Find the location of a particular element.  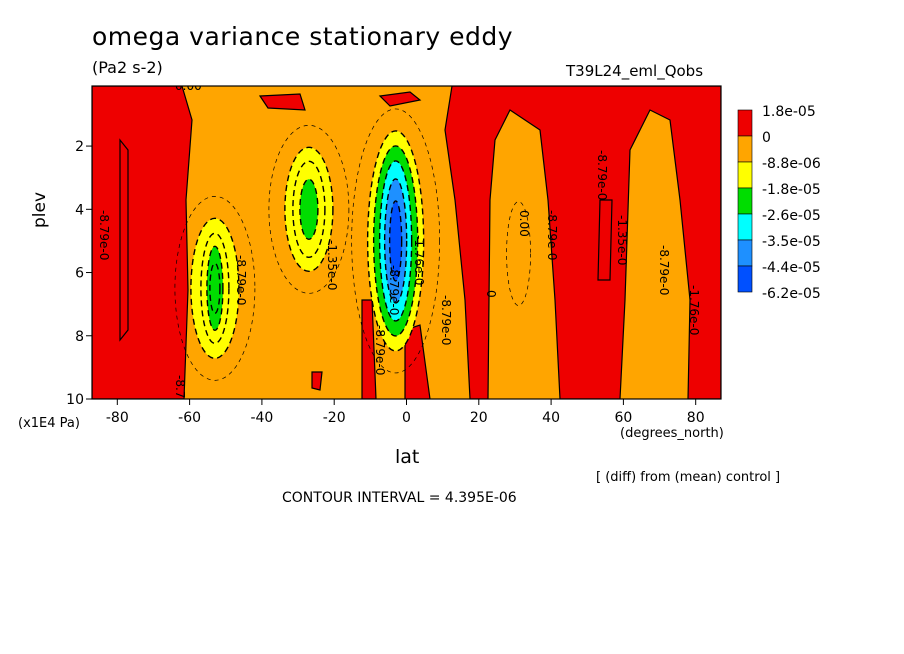

x-tick-label: 60 is located at coordinates (623, 418).